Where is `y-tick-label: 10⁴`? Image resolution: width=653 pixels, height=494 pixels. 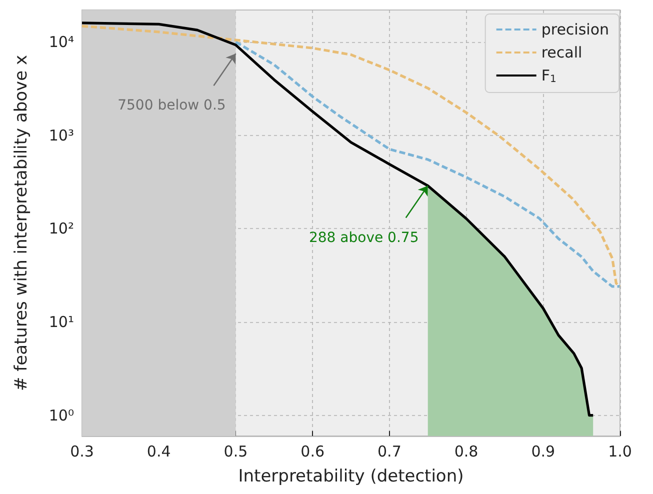 y-tick-label: 10⁴ is located at coordinates (61, 41).